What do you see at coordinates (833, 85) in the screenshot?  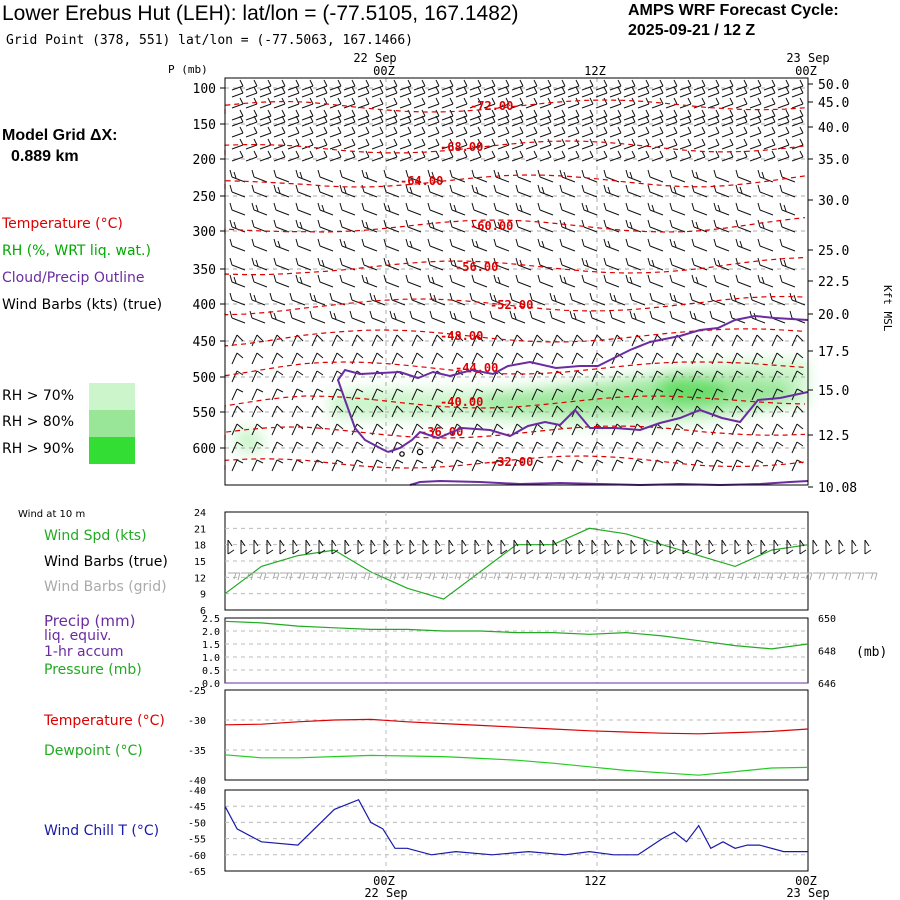 I see `kft-tick-label: 50.0` at bounding box center [833, 85].